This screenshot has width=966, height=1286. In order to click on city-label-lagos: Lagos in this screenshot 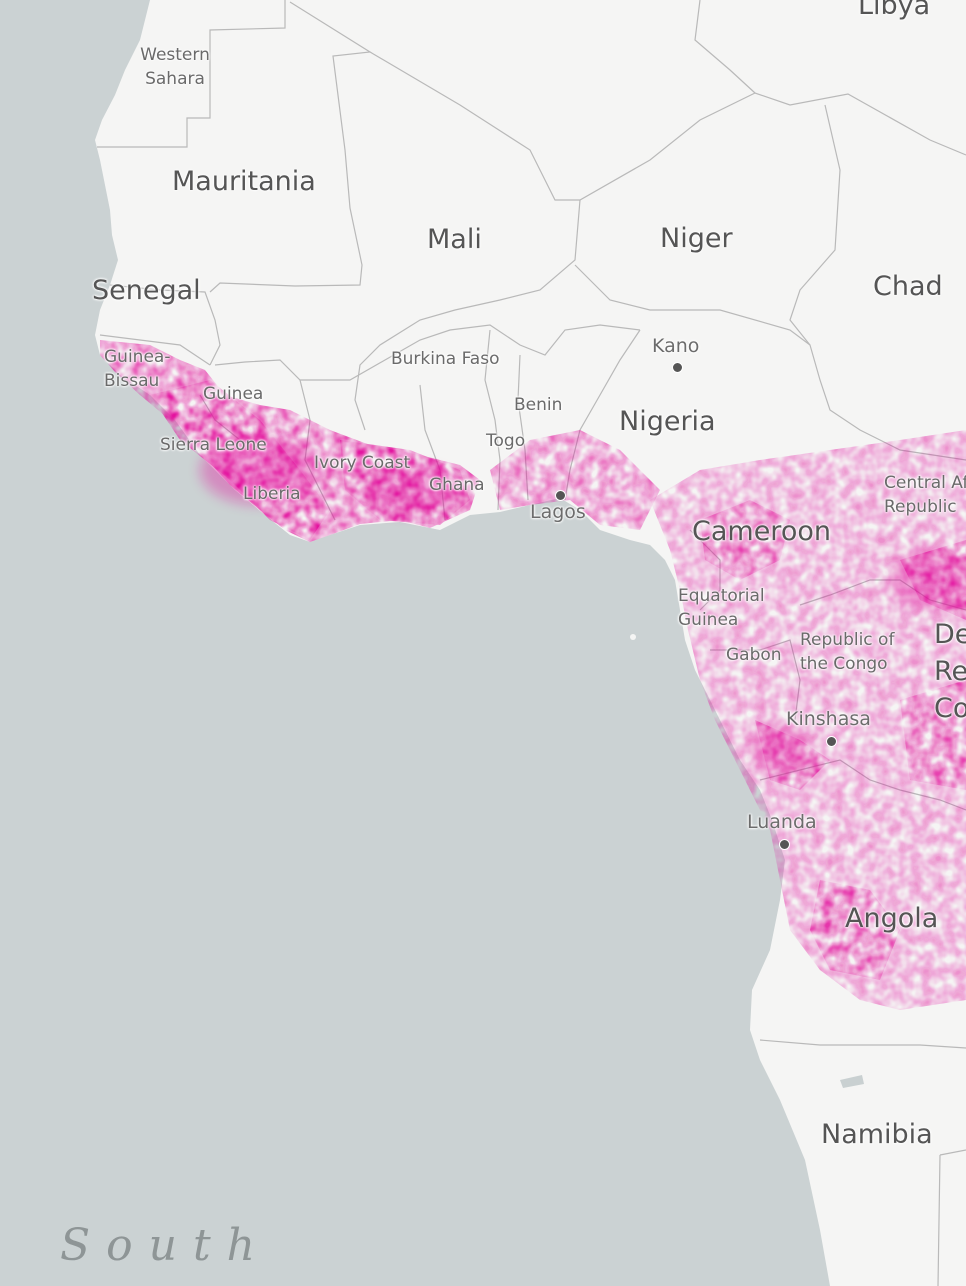, I will do `click(558, 512)`.